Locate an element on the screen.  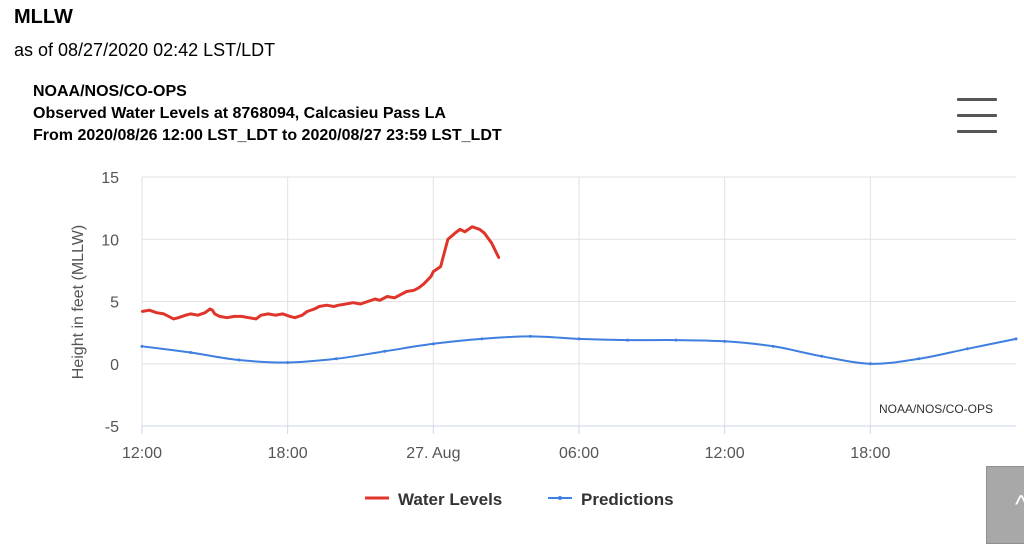
legend-predictions: Predictions is located at coordinates (611, 499).